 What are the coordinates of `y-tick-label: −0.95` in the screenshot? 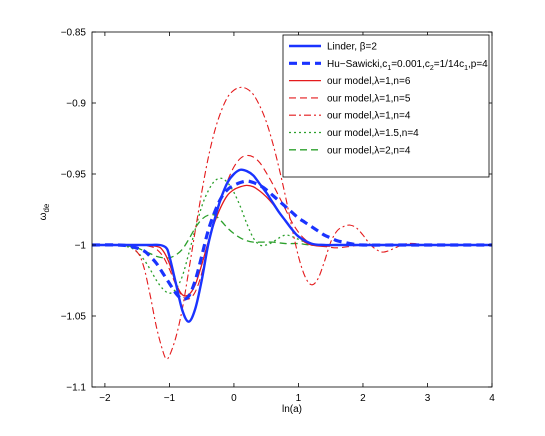 It's located at (74, 175).